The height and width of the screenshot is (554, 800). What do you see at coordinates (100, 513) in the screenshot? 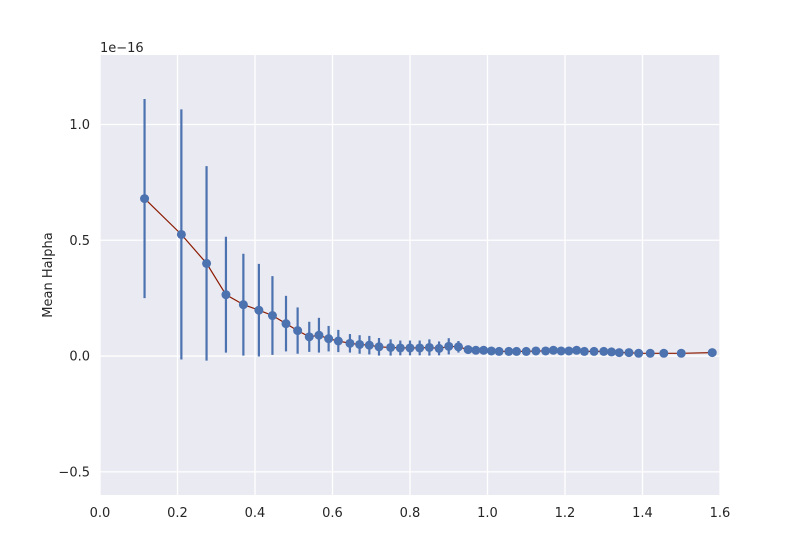
I see `x-tick-label: 0.0` at bounding box center [100, 513].